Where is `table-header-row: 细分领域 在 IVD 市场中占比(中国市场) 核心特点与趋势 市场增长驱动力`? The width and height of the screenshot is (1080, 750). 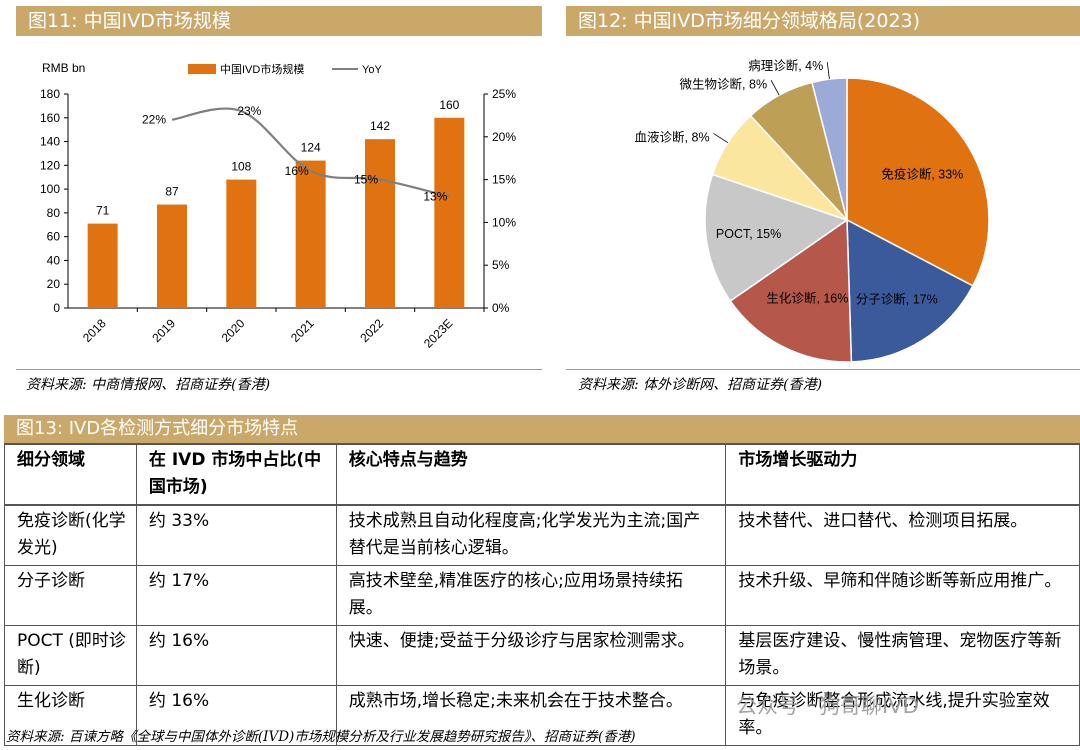 table-header-row: 细分领域 在 IVD 市场中占比(中国市场) 核心特点与趋势 市场增长驱动力 is located at coordinates (542, 474).